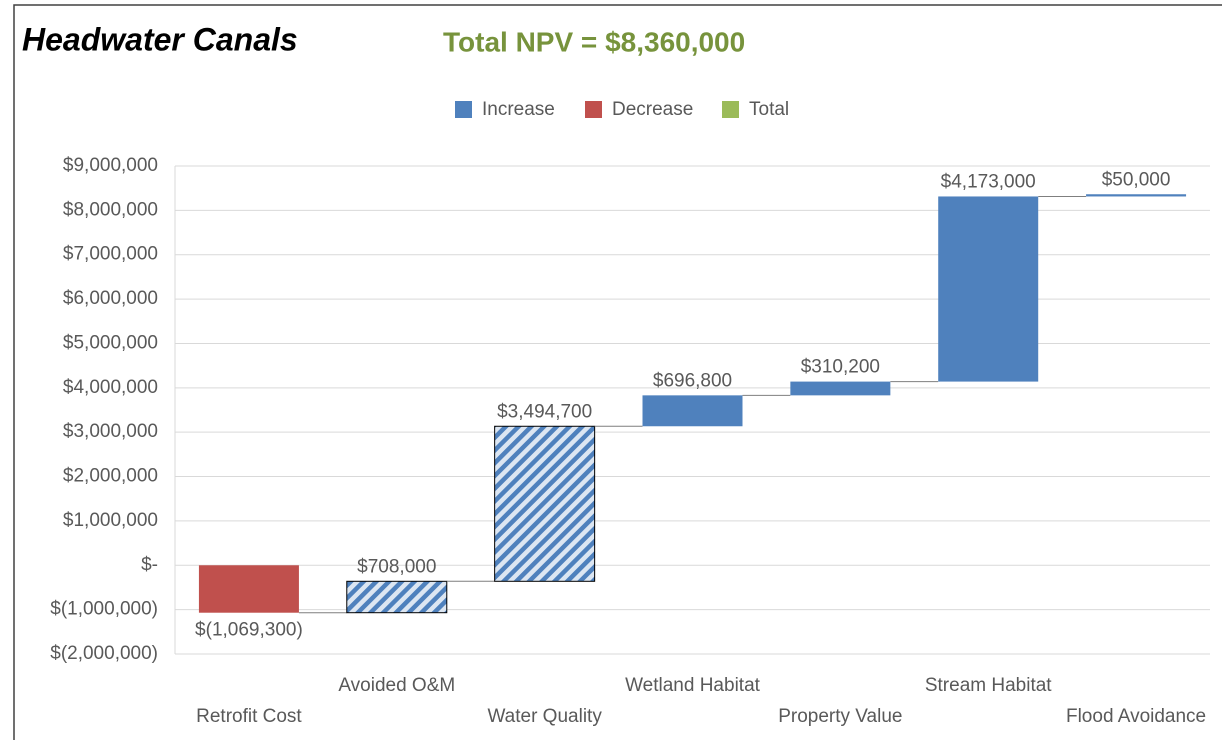 The image size is (1222, 740). I want to click on data-label: $50,000, so click(1136, 179).